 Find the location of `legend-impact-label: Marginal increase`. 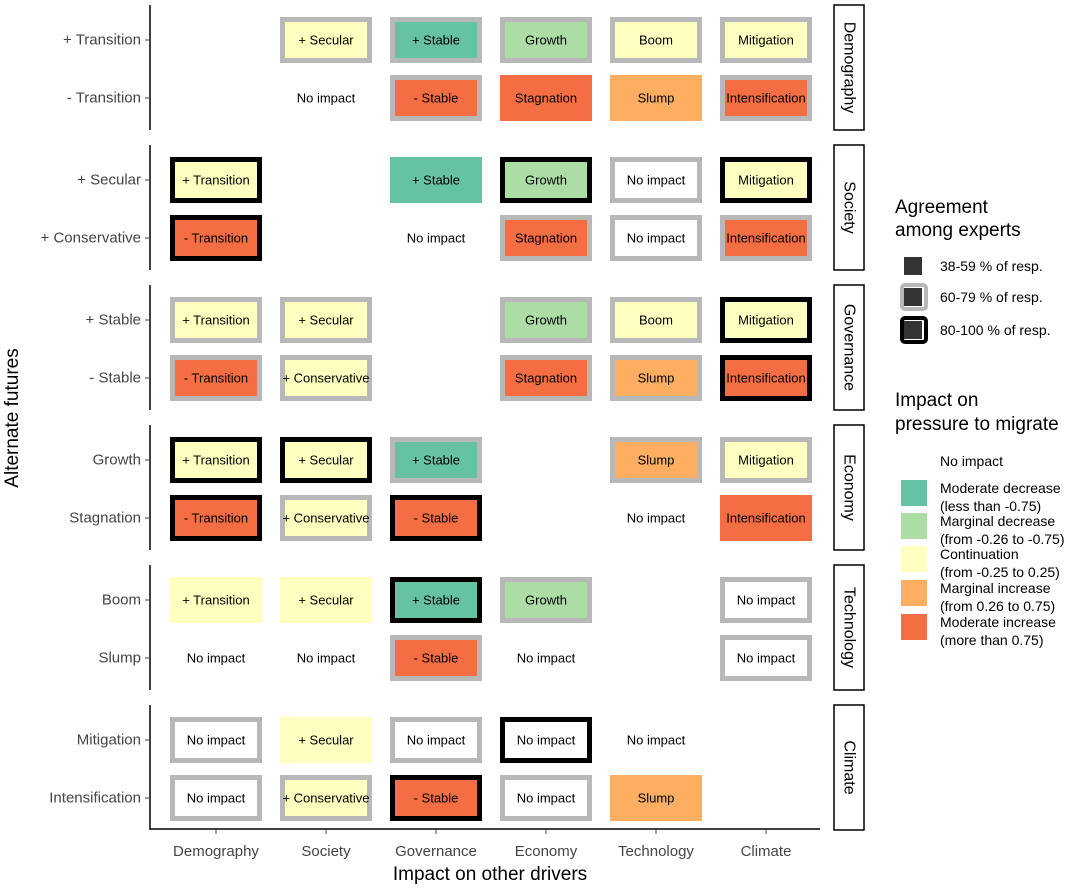

legend-impact-label: Marginal increase is located at coordinates (995, 588).